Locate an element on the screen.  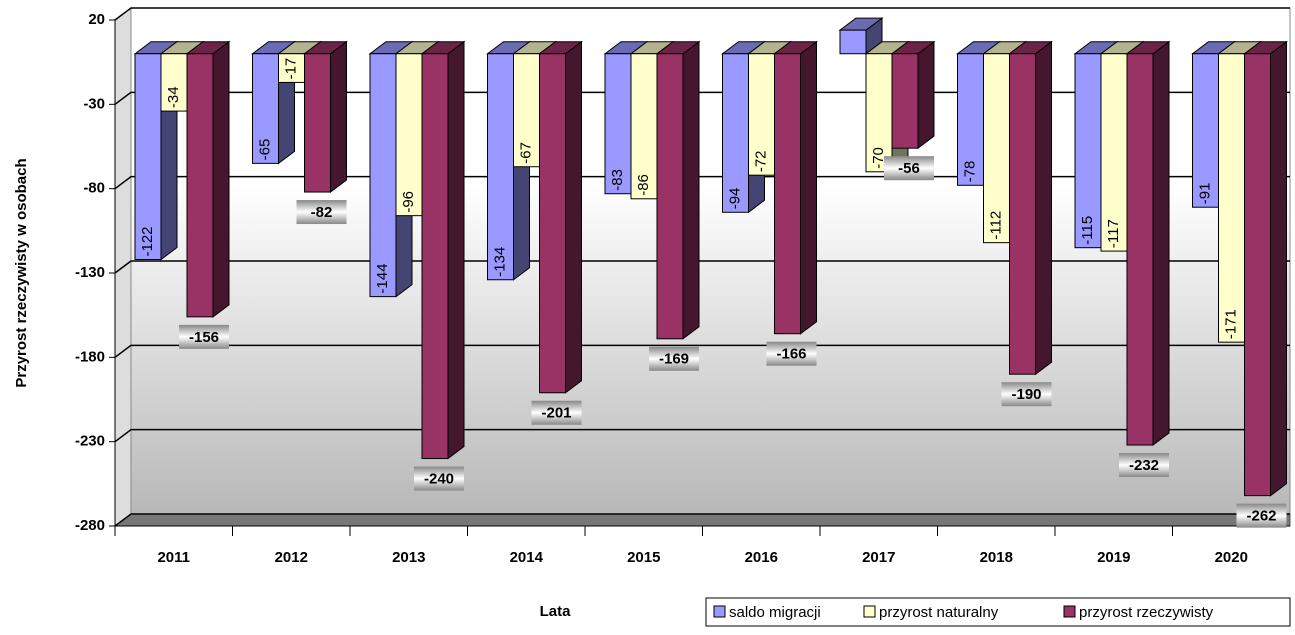
value-label: -169 is located at coordinates (674, 359).